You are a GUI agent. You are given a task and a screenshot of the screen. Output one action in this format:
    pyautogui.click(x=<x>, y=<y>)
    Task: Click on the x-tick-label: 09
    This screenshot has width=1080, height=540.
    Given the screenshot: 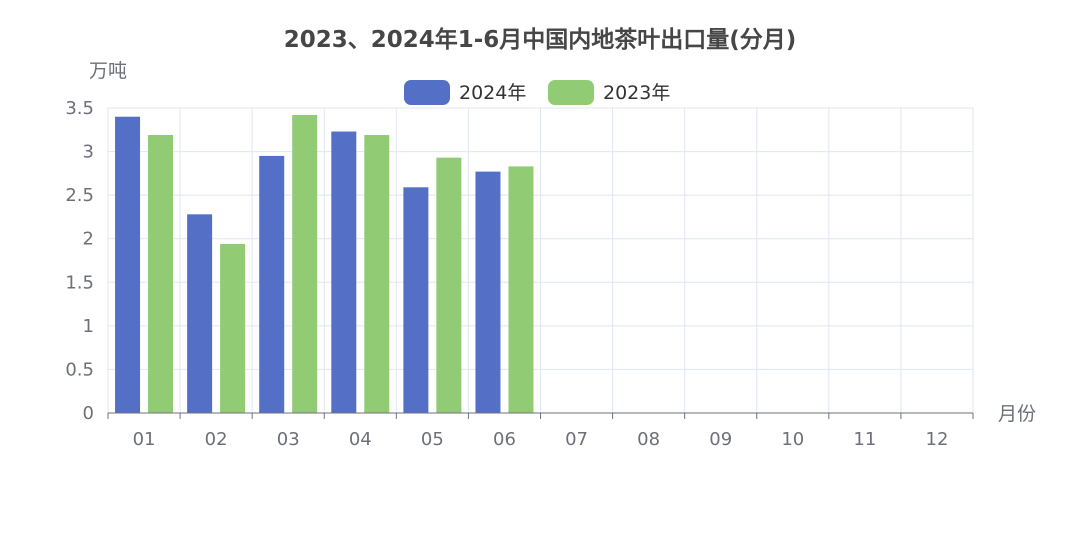 What is the action you would take?
    pyautogui.click(x=720, y=439)
    